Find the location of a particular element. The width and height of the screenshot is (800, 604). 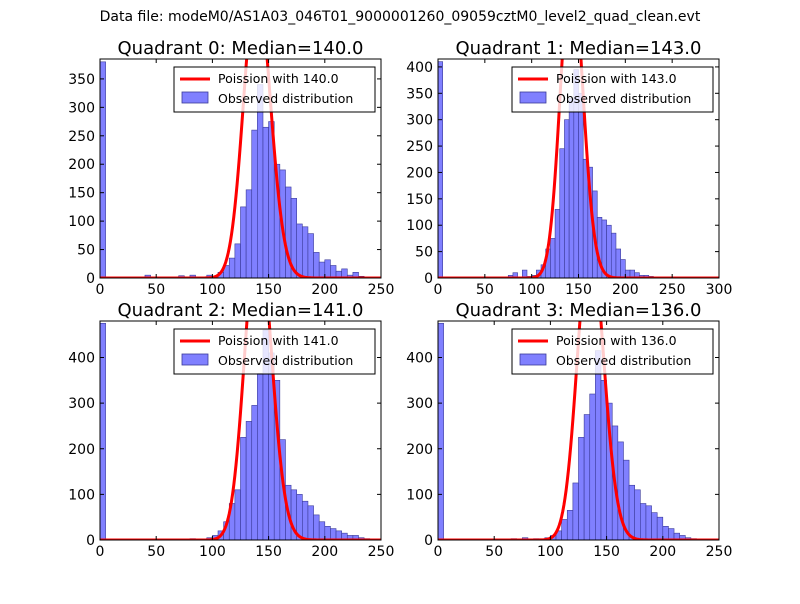

y-tick-label: 150 is located at coordinates (419, 200).